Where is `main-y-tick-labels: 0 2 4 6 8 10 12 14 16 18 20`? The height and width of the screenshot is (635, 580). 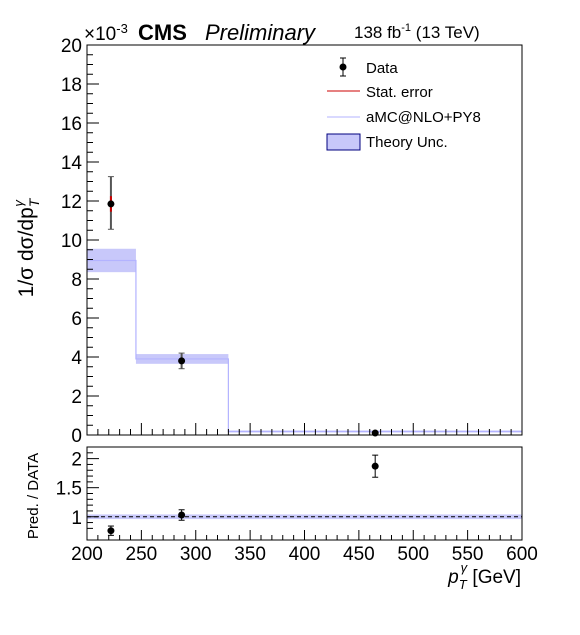 main-y-tick-labels: 0 2 4 6 8 10 12 14 16 18 20 is located at coordinates (72, 241).